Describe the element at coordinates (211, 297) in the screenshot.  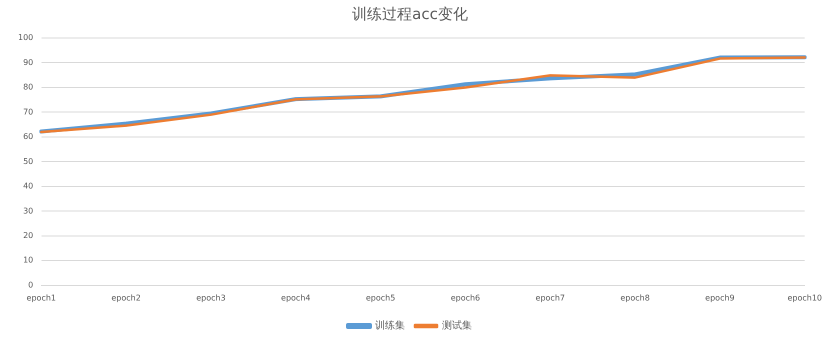
I see `x-tick-label: epoch3` at that location.